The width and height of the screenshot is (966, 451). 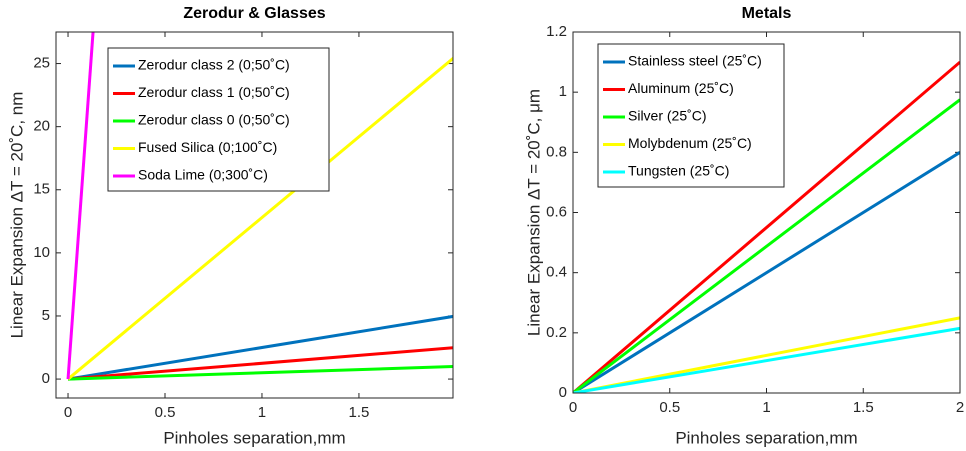 I want to click on y-tick-label: 20, so click(x=41, y=126).